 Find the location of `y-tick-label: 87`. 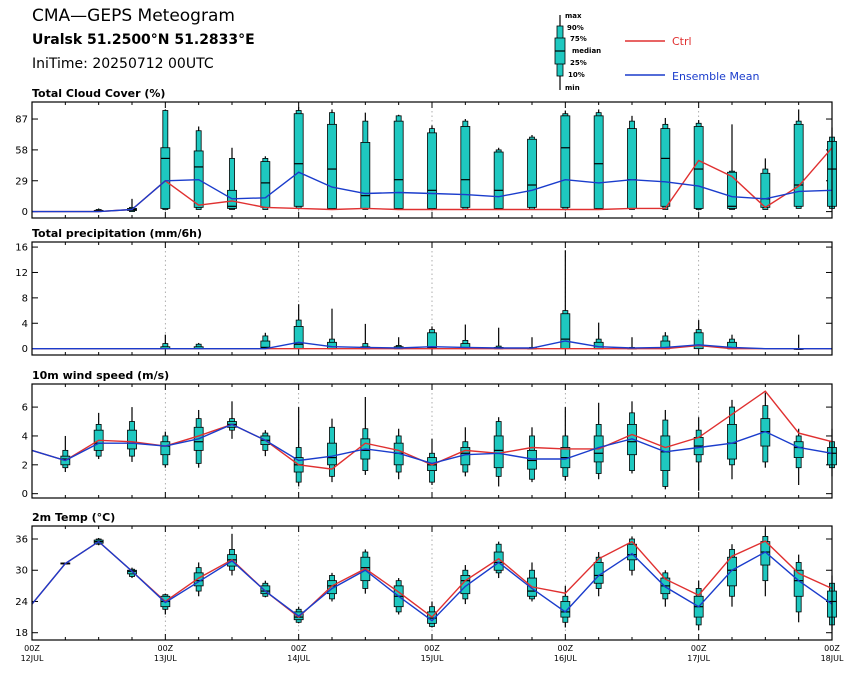

y-tick-label: 87 is located at coordinates (21, 120).